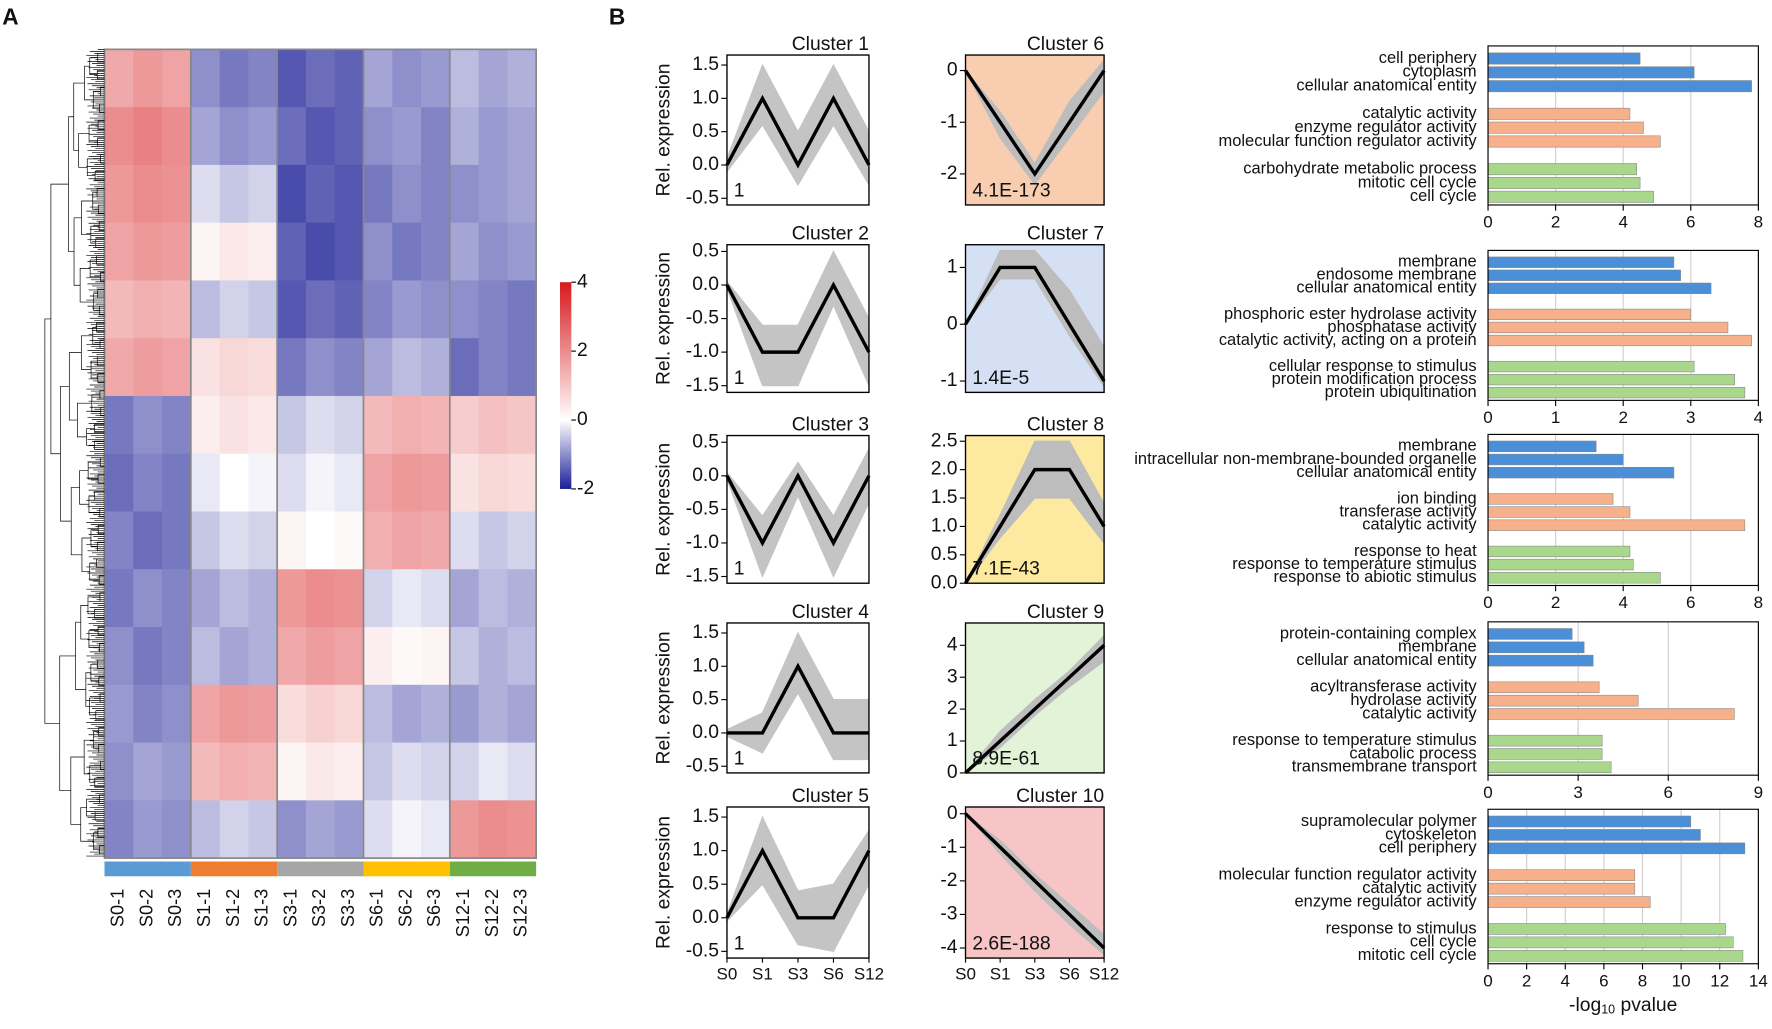 The image size is (1772, 1029). What do you see at coordinates (948, 914) in the screenshot?
I see `y-tick-label: -3` at bounding box center [948, 914].